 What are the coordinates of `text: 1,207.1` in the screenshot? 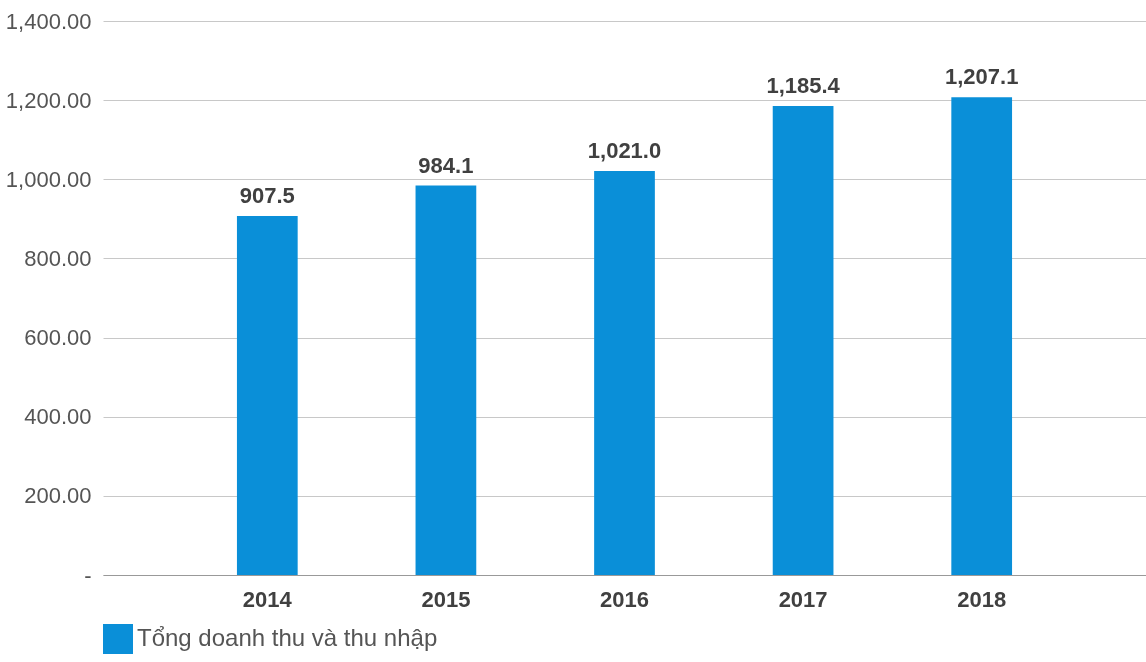 It's located at (981, 77).